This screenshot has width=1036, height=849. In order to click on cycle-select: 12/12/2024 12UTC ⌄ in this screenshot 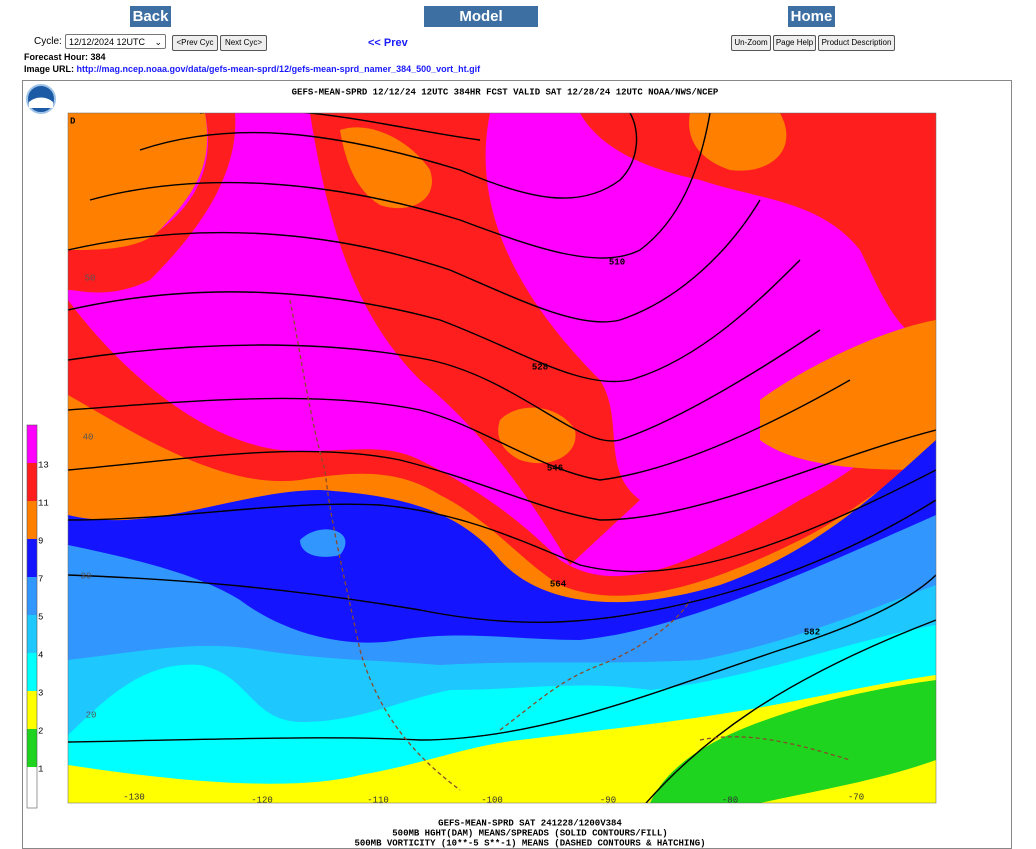, I will do `click(115, 41)`.